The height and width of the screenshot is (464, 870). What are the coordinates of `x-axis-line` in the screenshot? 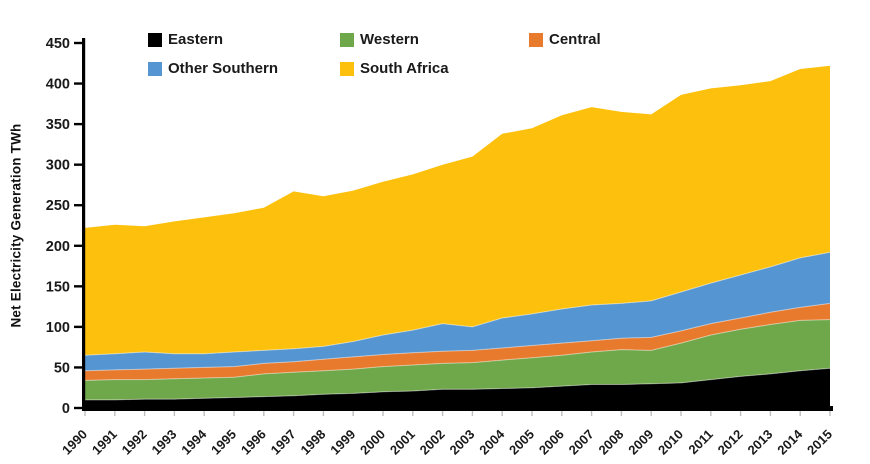 It's located at (457, 408).